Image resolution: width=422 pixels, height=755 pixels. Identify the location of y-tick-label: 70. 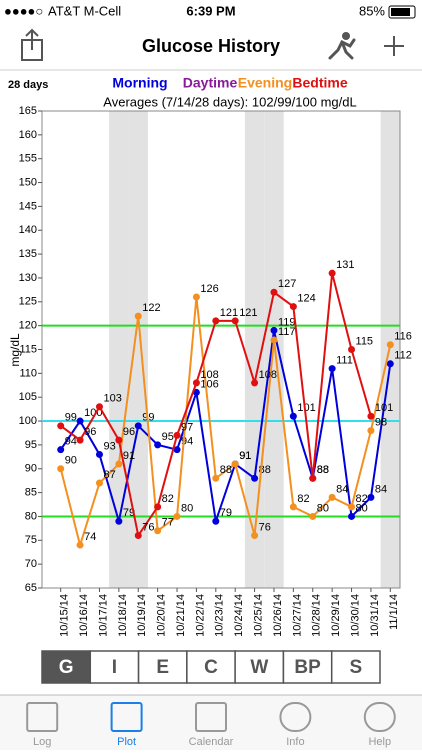
(31, 564).